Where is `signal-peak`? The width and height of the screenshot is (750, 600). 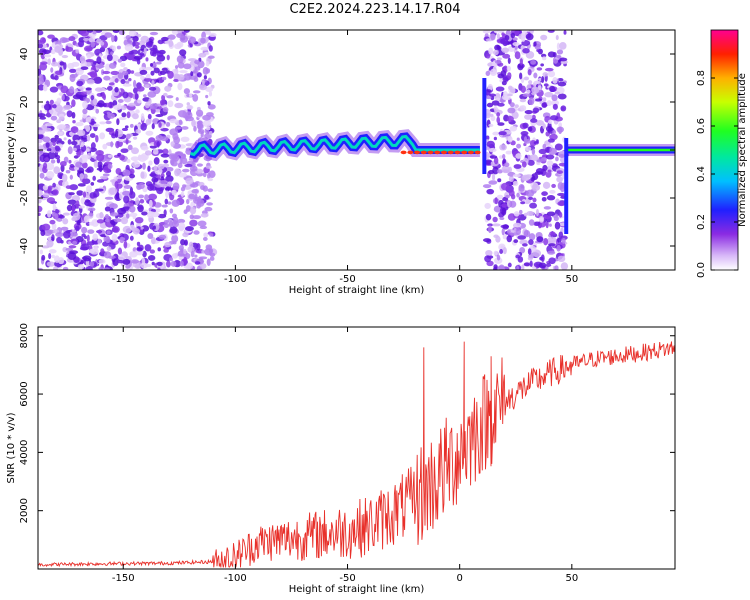 signal-peak is located at coordinates (437, 152).